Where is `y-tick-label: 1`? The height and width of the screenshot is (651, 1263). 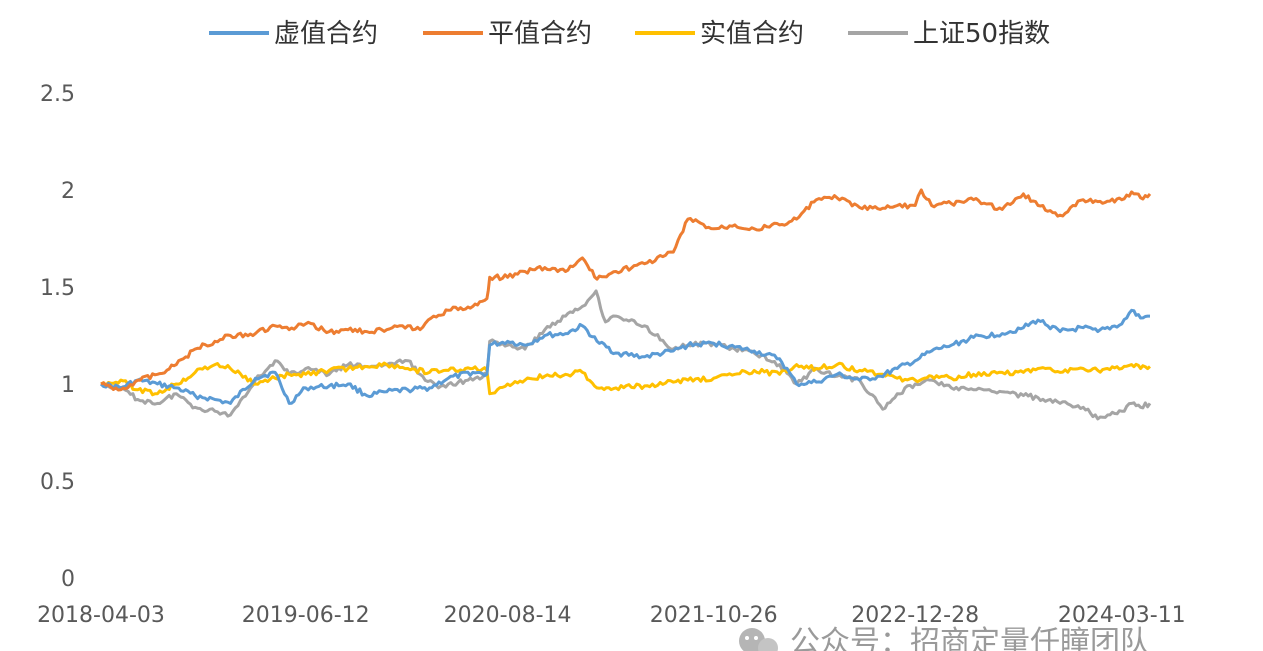 y-tick-label: 1 is located at coordinates (68, 385).